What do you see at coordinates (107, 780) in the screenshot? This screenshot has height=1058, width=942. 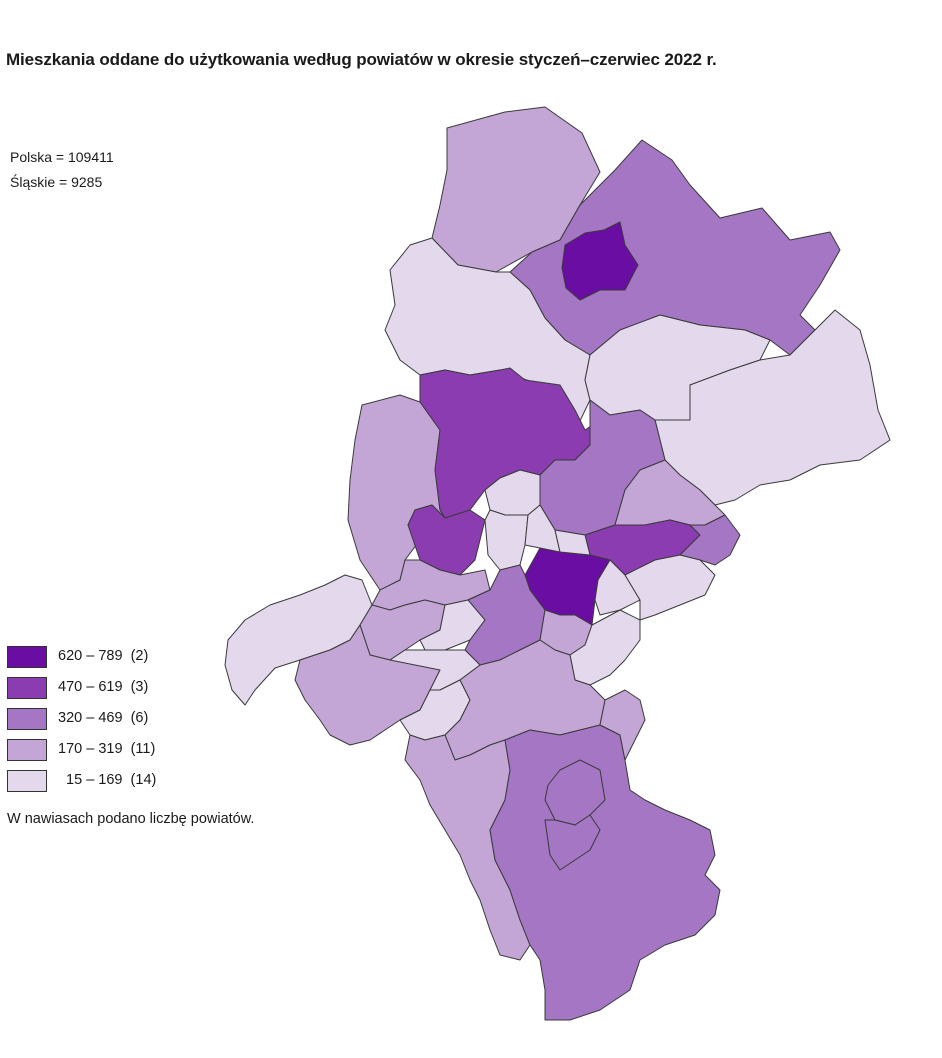 I see `legend-label: 15 – 169 (14)` at bounding box center [107, 780].